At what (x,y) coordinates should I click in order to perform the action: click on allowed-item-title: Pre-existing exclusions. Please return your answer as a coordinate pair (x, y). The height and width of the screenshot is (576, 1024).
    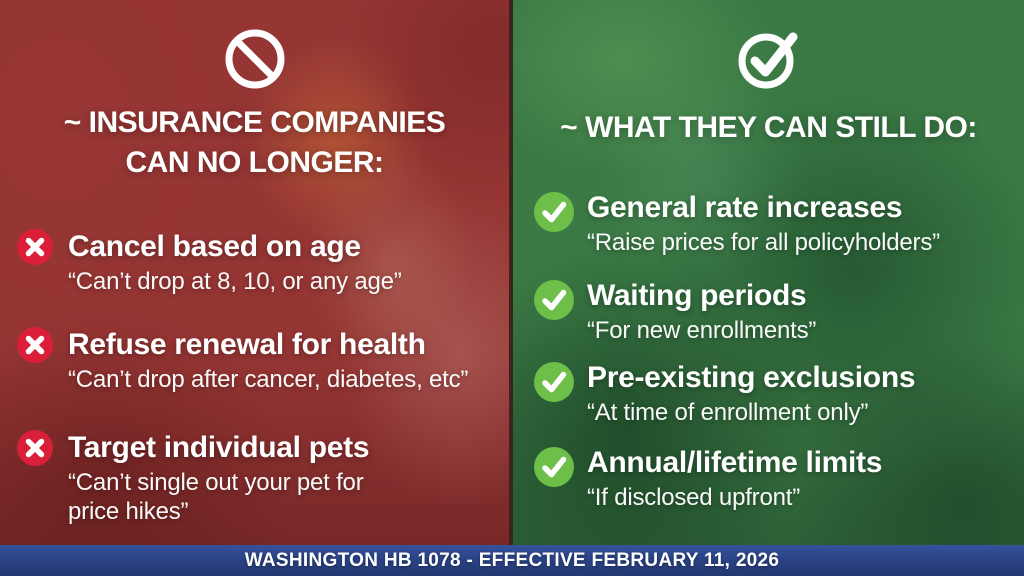
    Looking at the image, I should click on (751, 377).